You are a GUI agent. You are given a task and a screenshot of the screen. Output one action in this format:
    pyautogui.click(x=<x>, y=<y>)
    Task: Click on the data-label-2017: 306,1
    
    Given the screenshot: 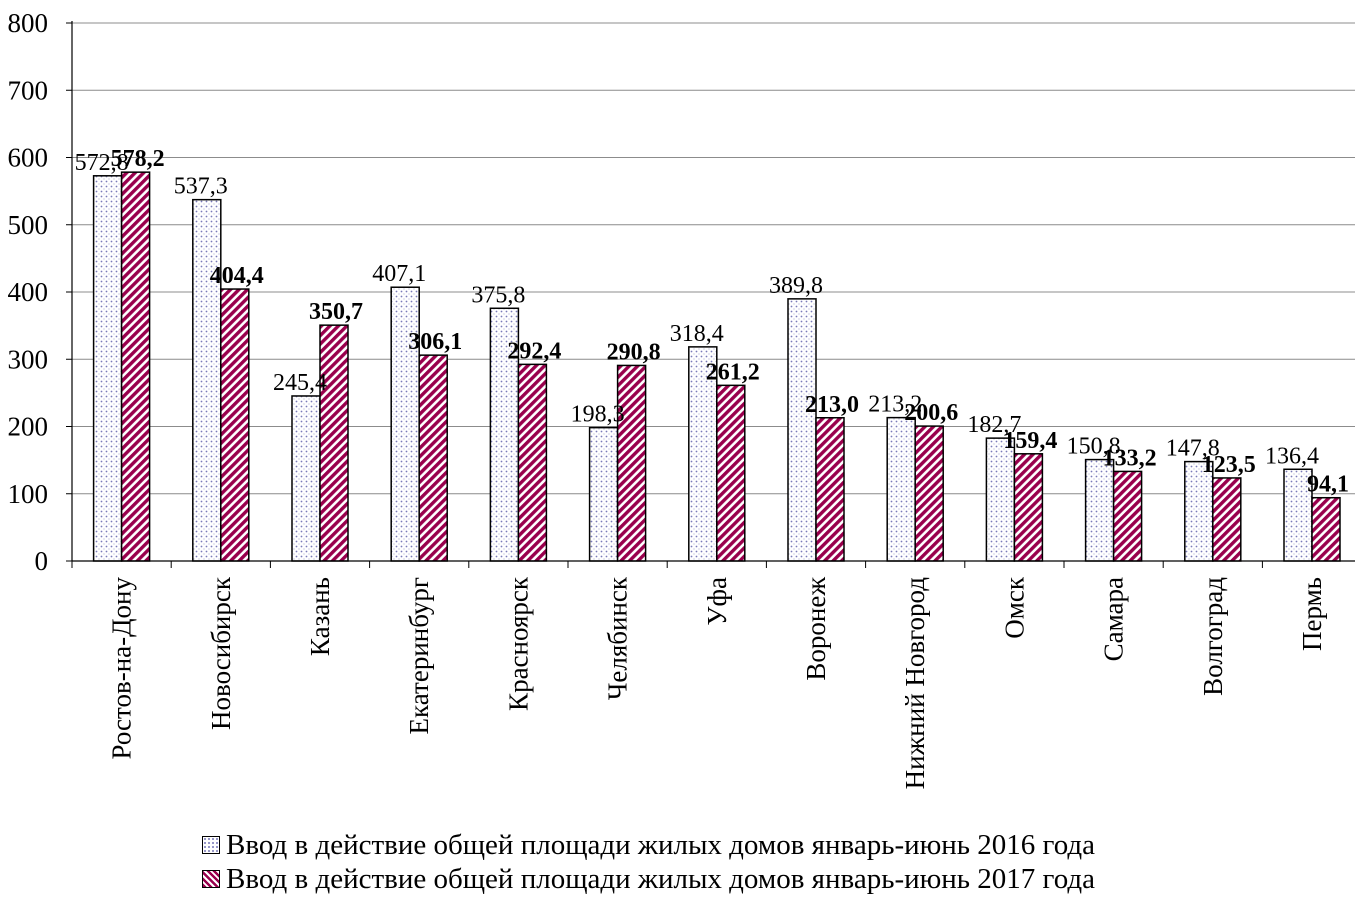 What is the action you would take?
    pyautogui.click(x=435, y=342)
    